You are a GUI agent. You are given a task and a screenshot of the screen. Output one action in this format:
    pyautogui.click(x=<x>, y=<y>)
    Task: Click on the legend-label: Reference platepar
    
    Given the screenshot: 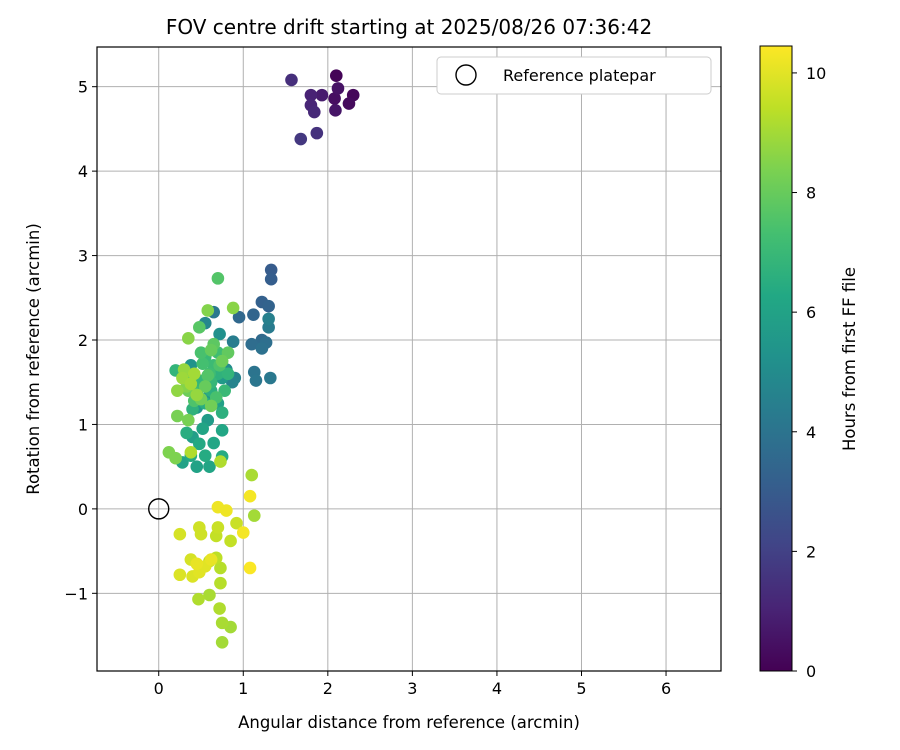 What is the action you would take?
    pyautogui.click(x=579, y=75)
    